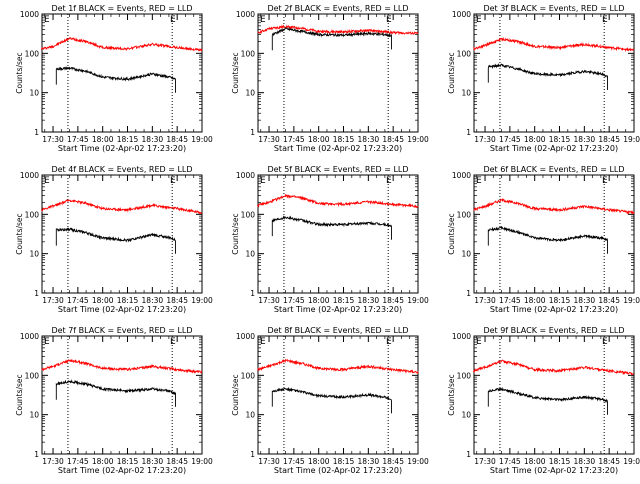 This screenshot has width=640, height=484. What do you see at coordinates (121, 330) in the screenshot?
I see `chart-title: Det 7f BLACK = Events, RED = LLD` at bounding box center [121, 330].